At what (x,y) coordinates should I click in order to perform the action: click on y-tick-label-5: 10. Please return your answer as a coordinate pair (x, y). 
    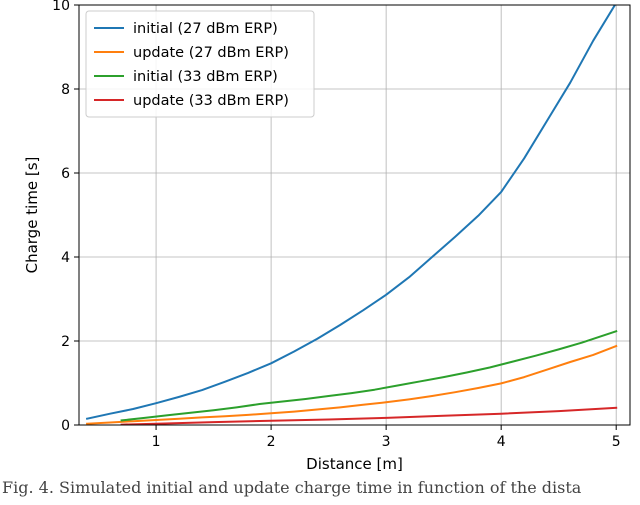
    Looking at the image, I should click on (61, 7).